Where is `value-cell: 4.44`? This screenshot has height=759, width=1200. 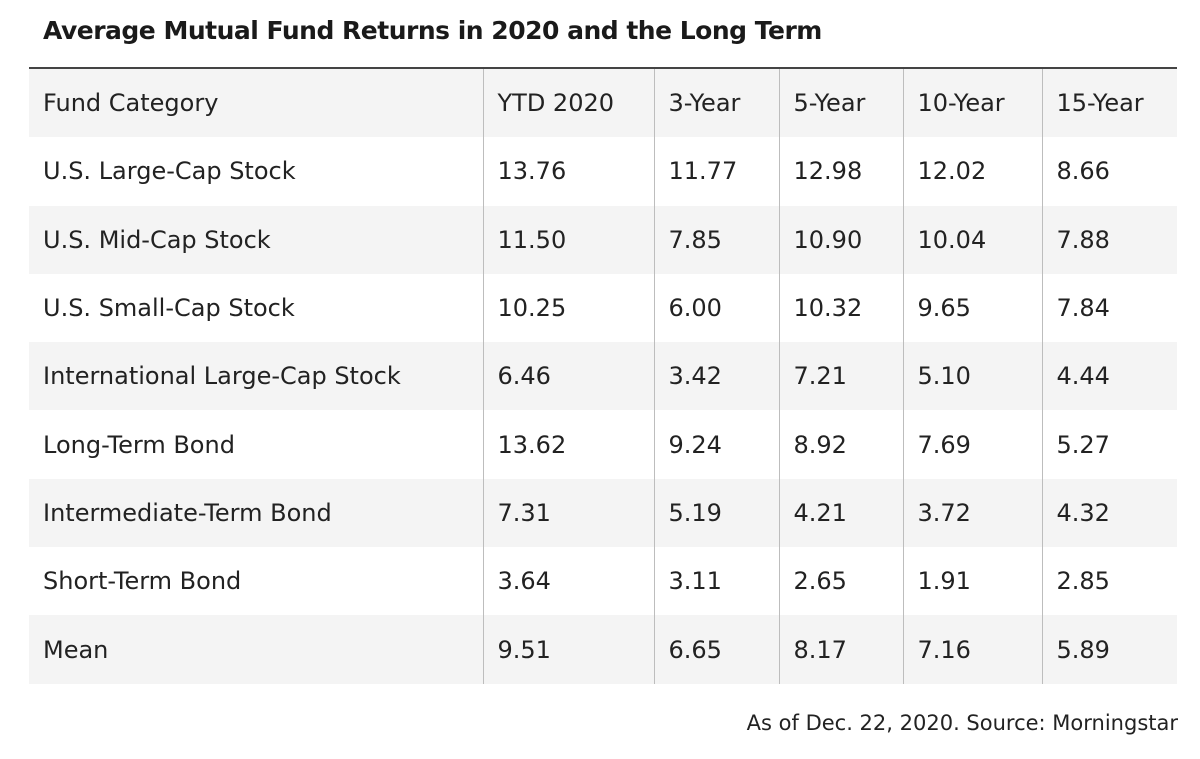 value-cell: 4.44 is located at coordinates (1109, 376).